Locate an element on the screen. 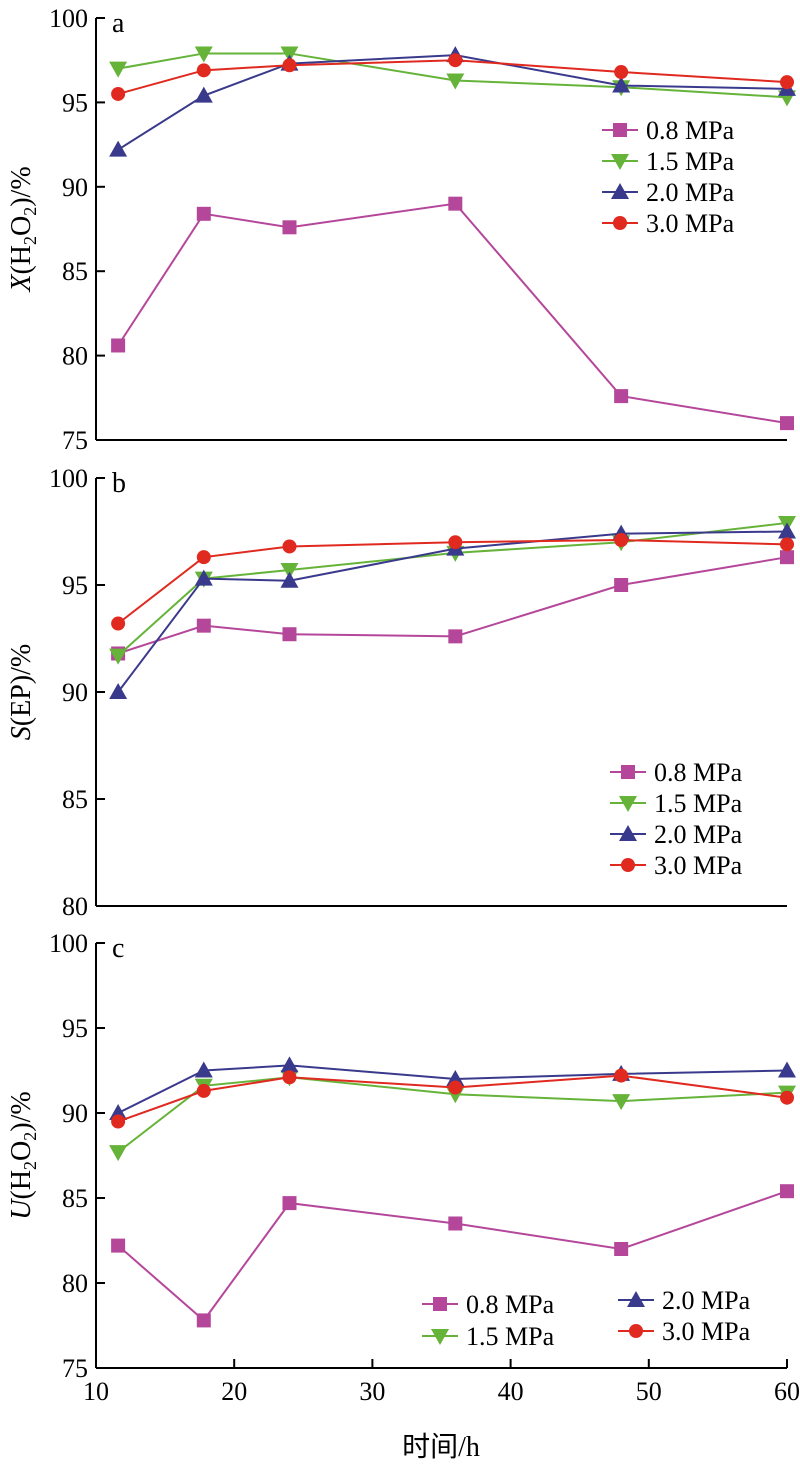  x-tick-label: 10 is located at coordinates (96, 1391).